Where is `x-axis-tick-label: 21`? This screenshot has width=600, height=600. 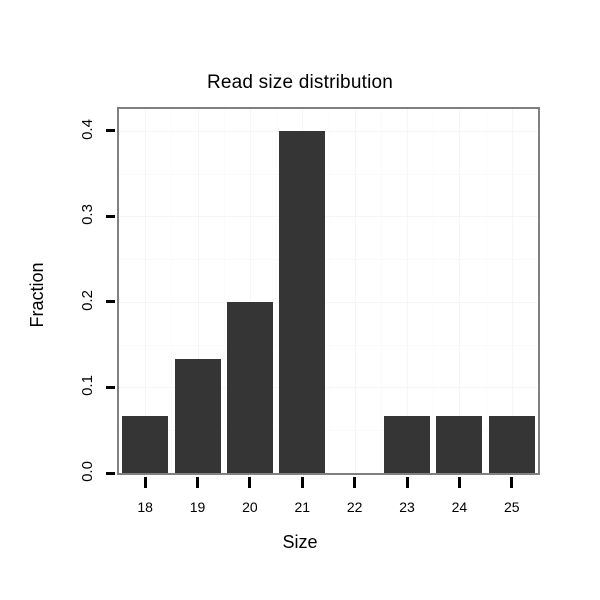 x-axis-tick-label: 21 is located at coordinates (302, 507).